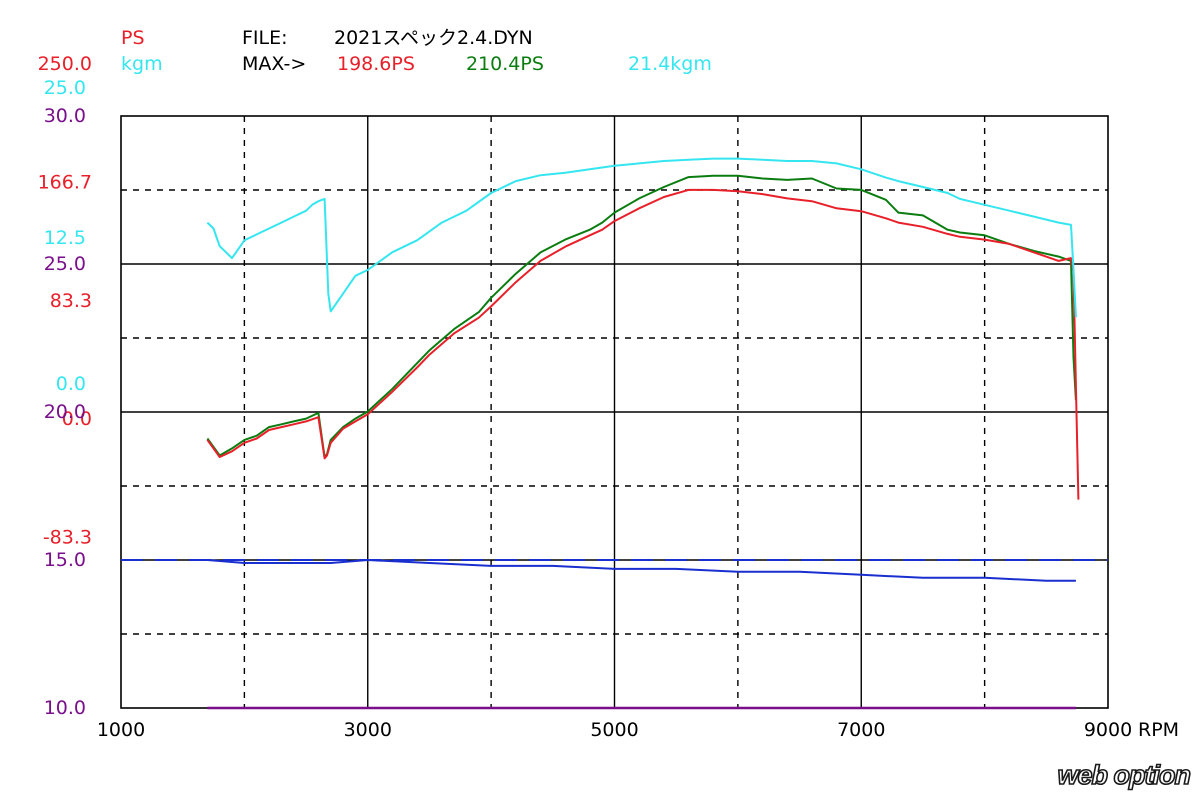  What do you see at coordinates (641, 237) in the screenshot?
I see `series-line-cyan` at bounding box center [641, 237].